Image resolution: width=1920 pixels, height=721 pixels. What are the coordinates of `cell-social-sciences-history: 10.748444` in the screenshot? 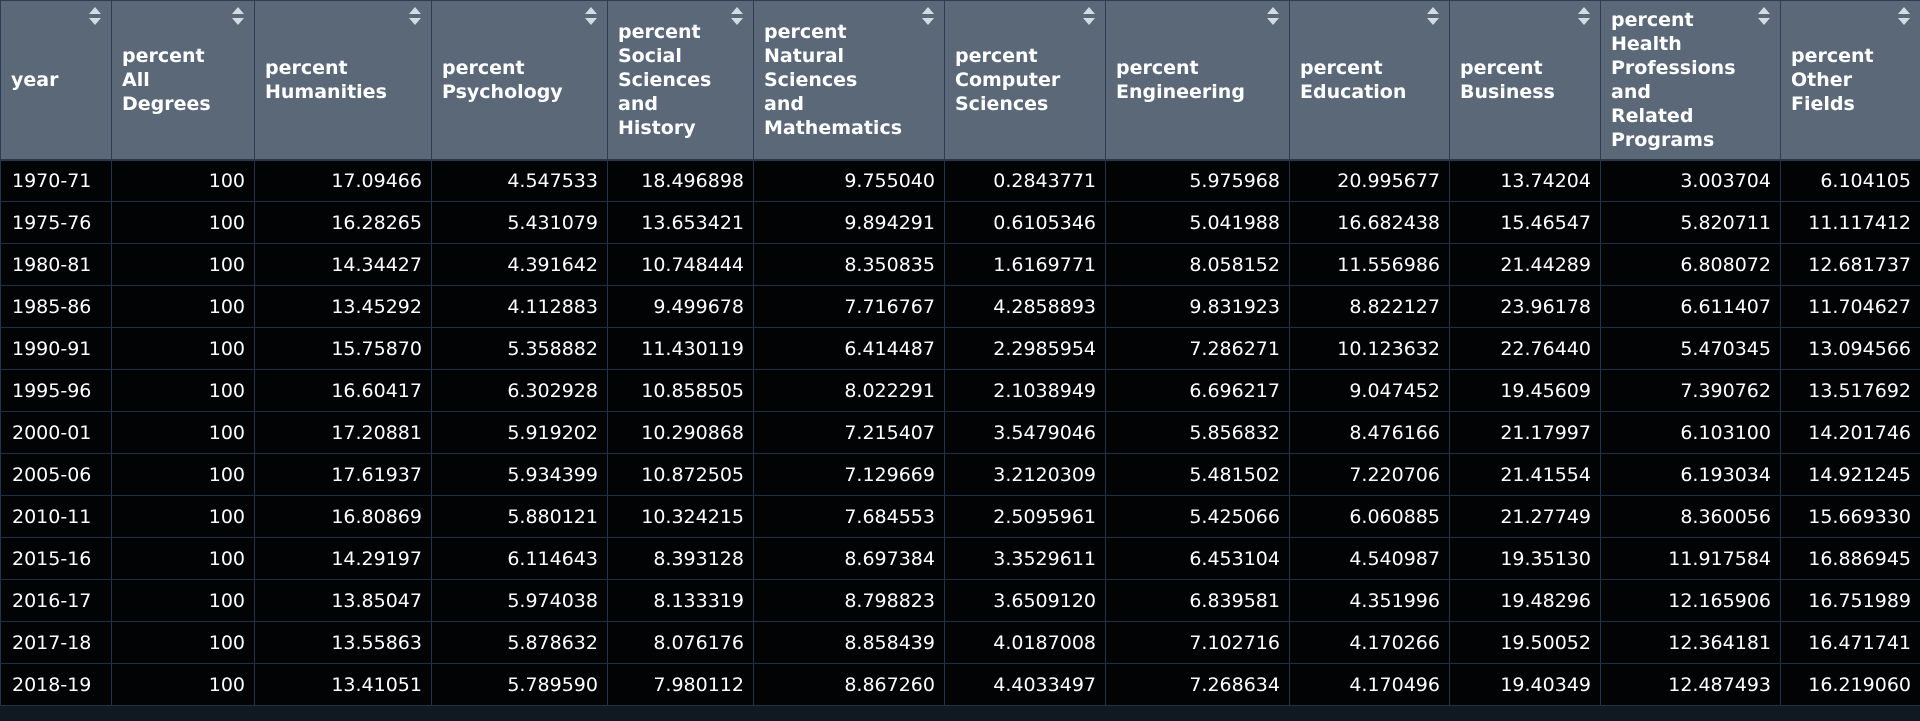 It's located at (680, 264).